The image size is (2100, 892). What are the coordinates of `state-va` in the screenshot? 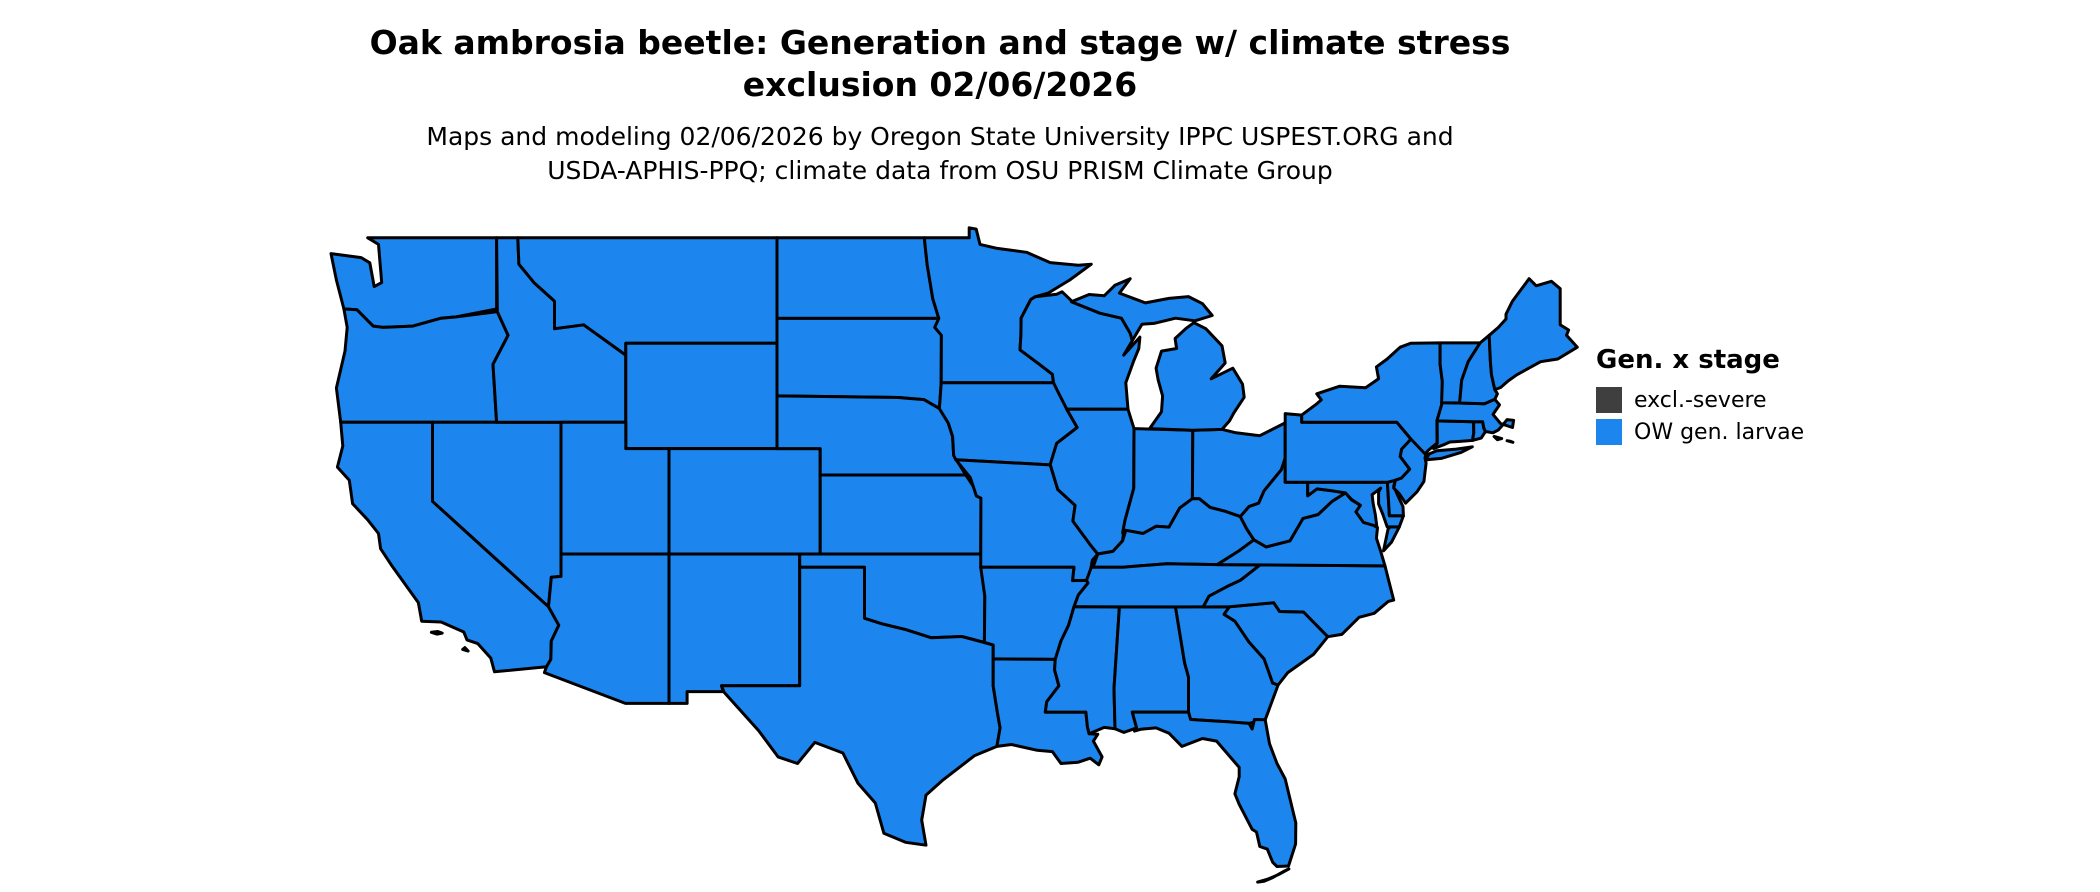 It's located at (1391, 539).